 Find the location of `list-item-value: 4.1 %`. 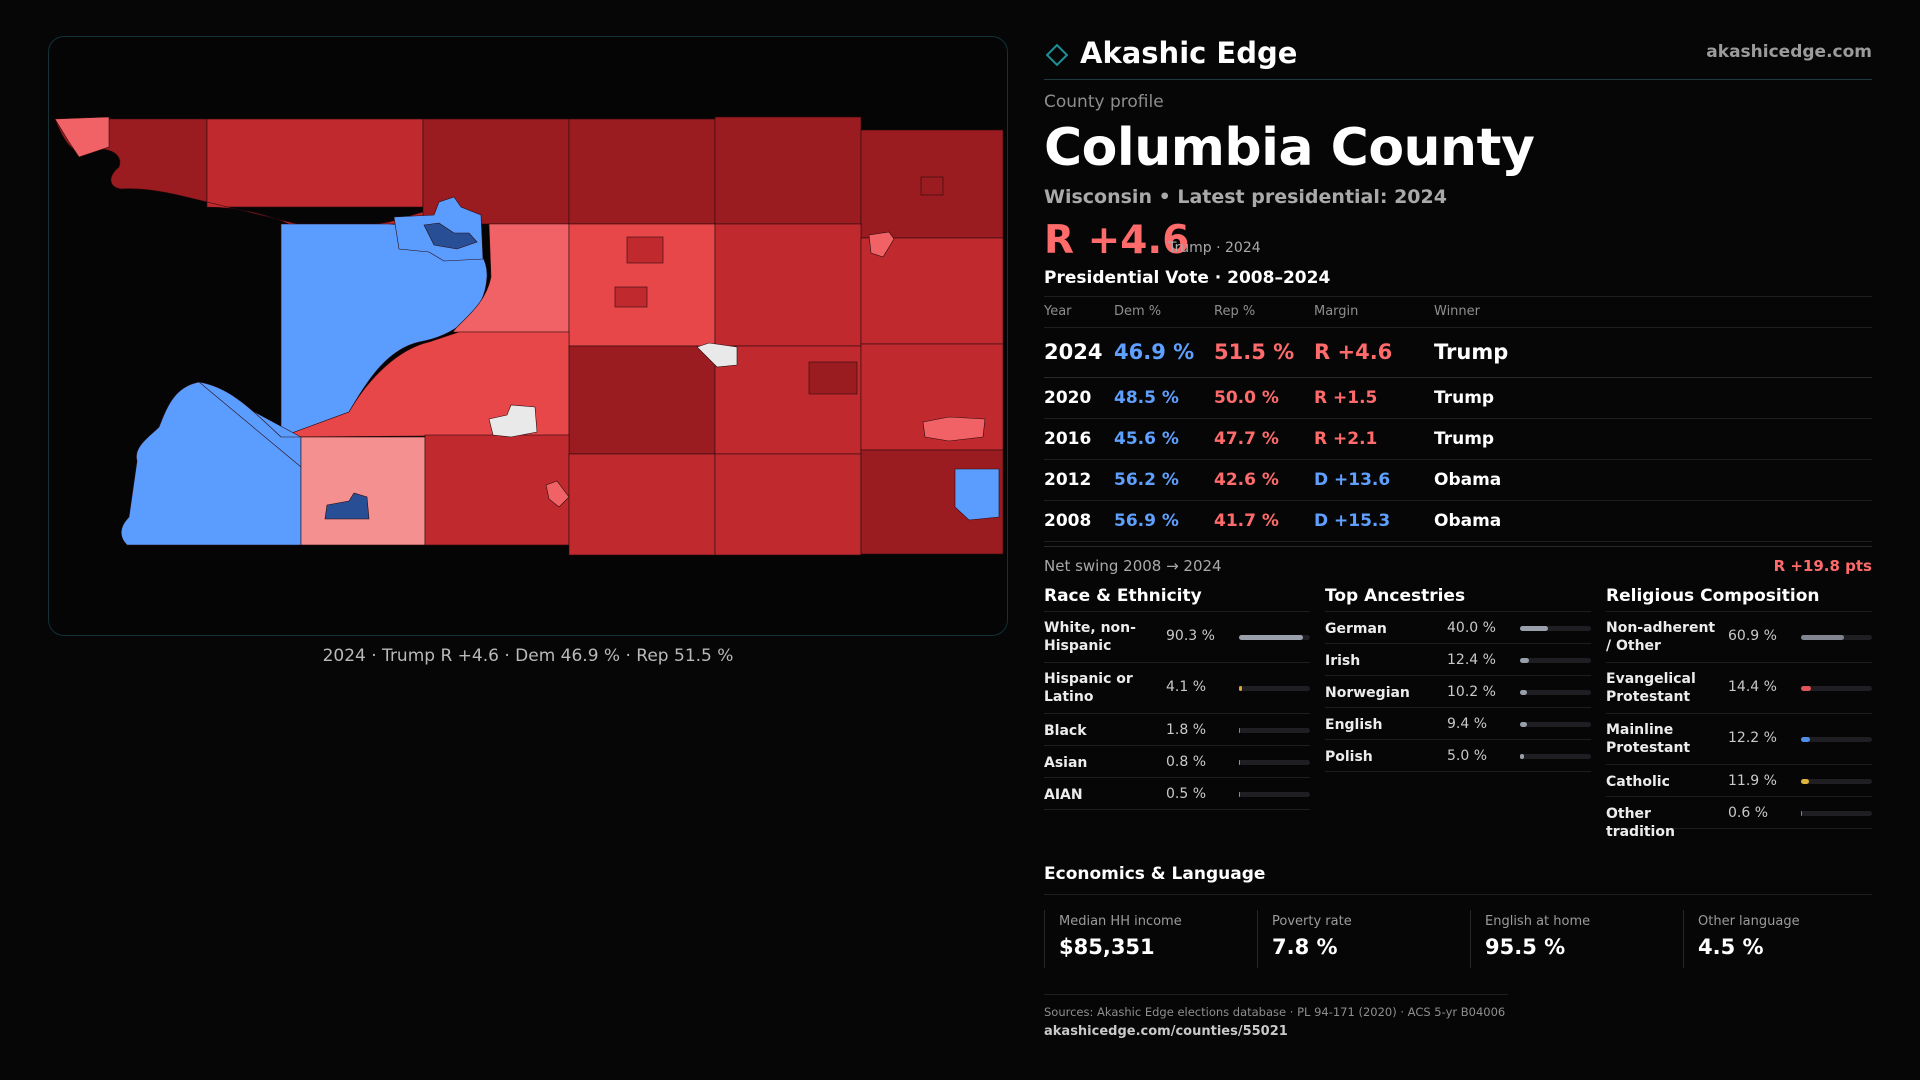

list-item-value: 4.1 % is located at coordinates (1186, 686).